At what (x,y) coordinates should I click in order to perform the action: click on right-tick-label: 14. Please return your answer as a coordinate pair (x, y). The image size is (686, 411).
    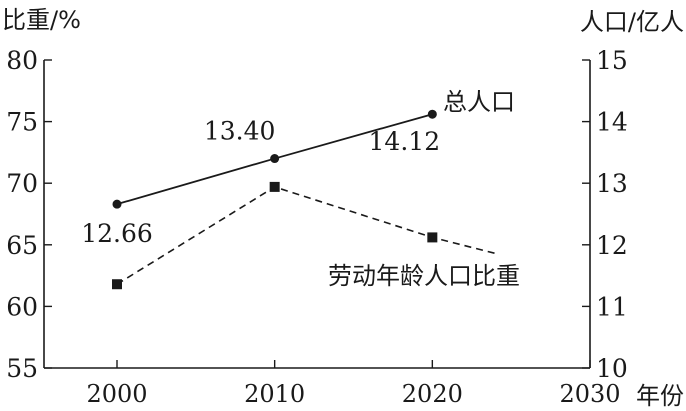
    Looking at the image, I should click on (612, 122).